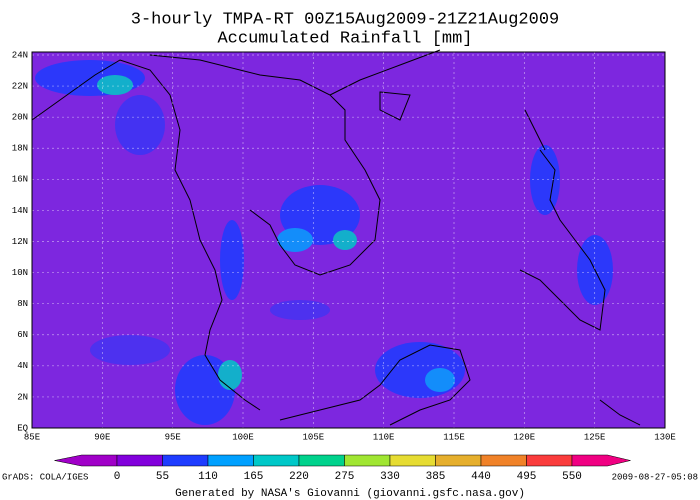 The image size is (700, 500). What do you see at coordinates (254, 477) in the screenshot?
I see `colorbar-label: 165` at bounding box center [254, 477].